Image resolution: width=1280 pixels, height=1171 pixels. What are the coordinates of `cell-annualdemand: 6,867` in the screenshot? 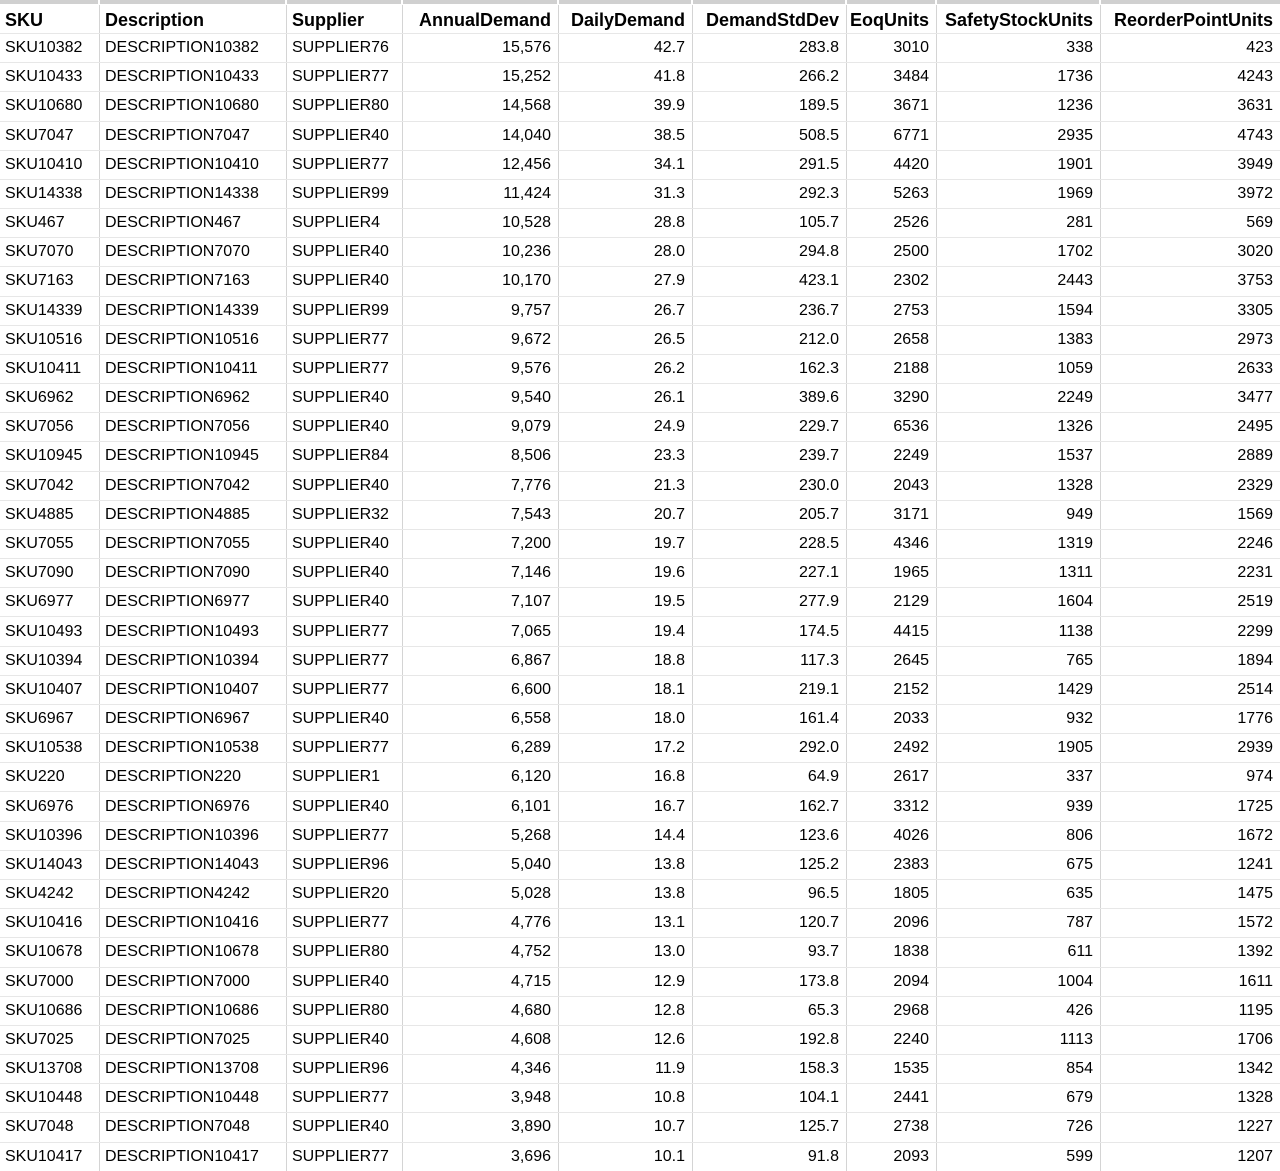 It's located at (481, 660).